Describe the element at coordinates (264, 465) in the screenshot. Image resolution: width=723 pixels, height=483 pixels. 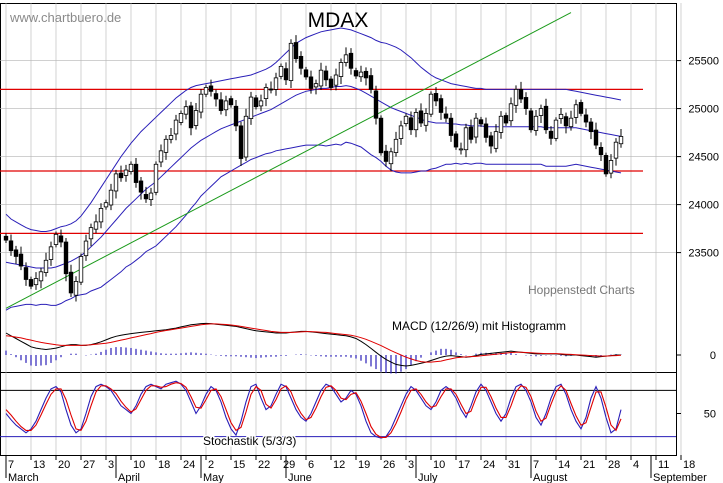
I see `x-tick-label: 22` at that location.